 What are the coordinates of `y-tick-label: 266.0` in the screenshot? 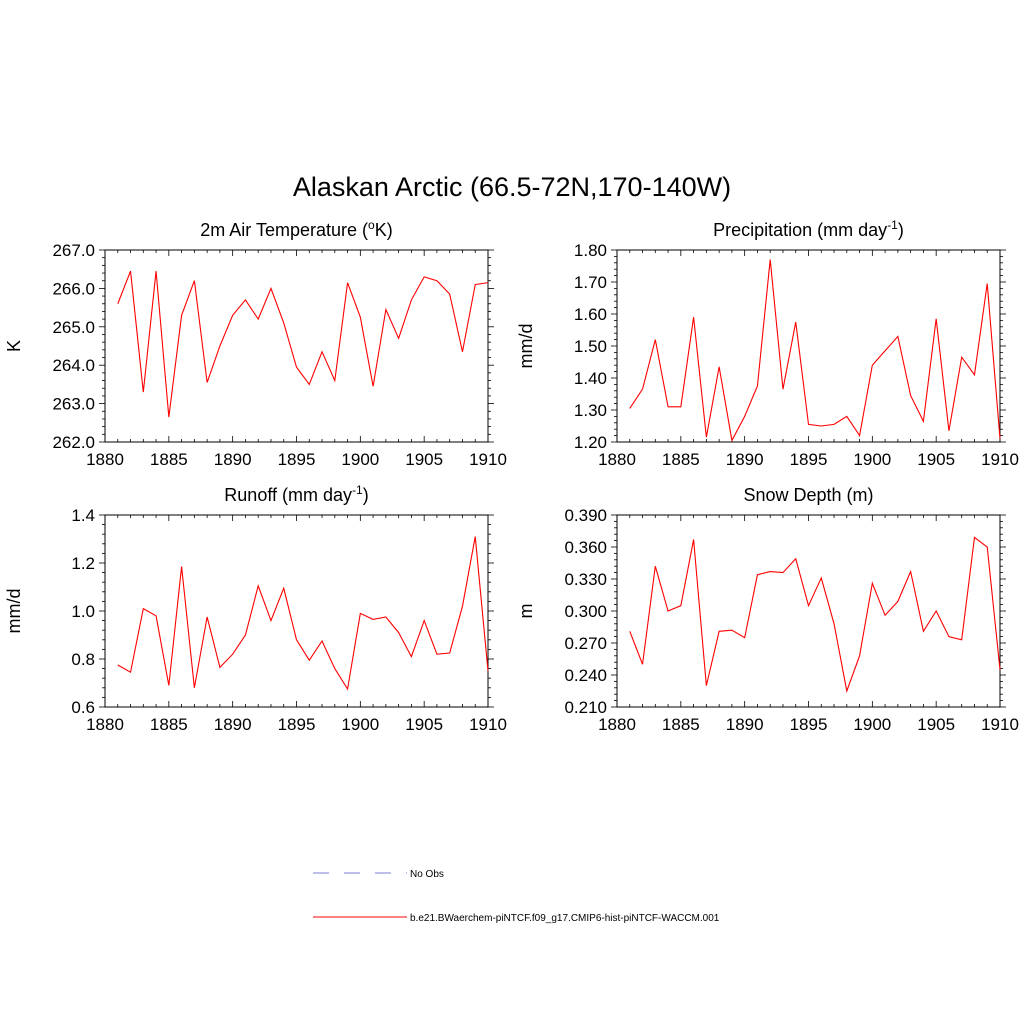 It's located at (73, 288).